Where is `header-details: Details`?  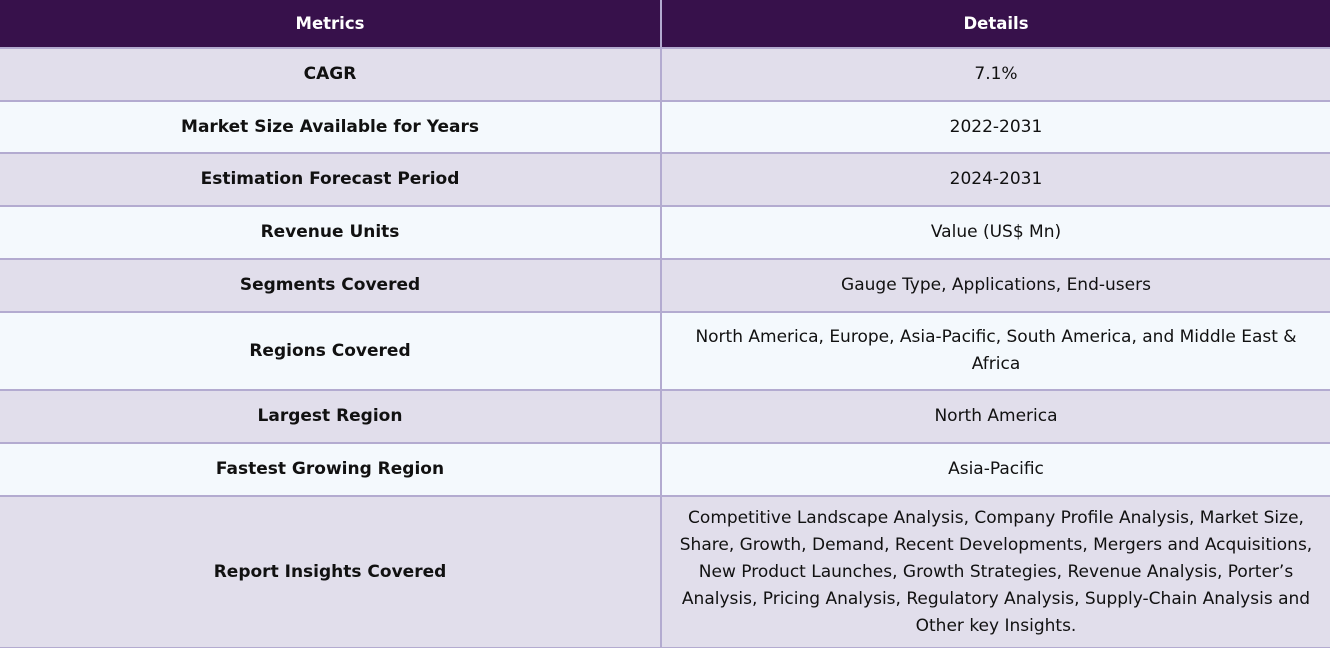 header-details: Details is located at coordinates (996, 24).